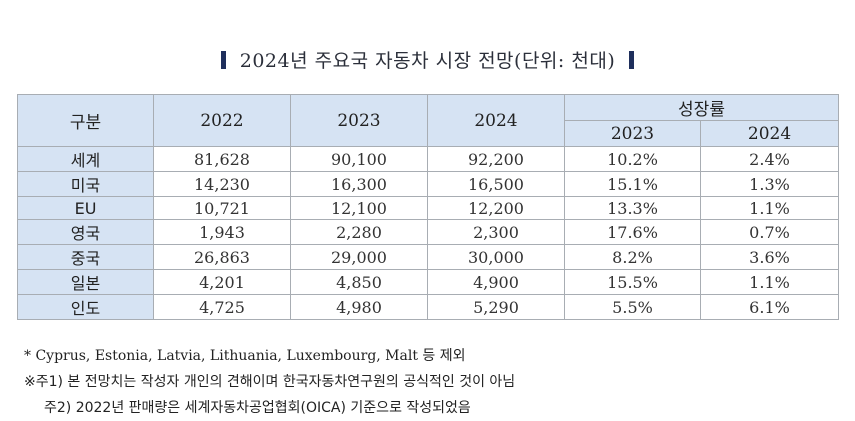 This screenshot has height=421, width=855. I want to click on row-label: 세계, so click(85, 159).